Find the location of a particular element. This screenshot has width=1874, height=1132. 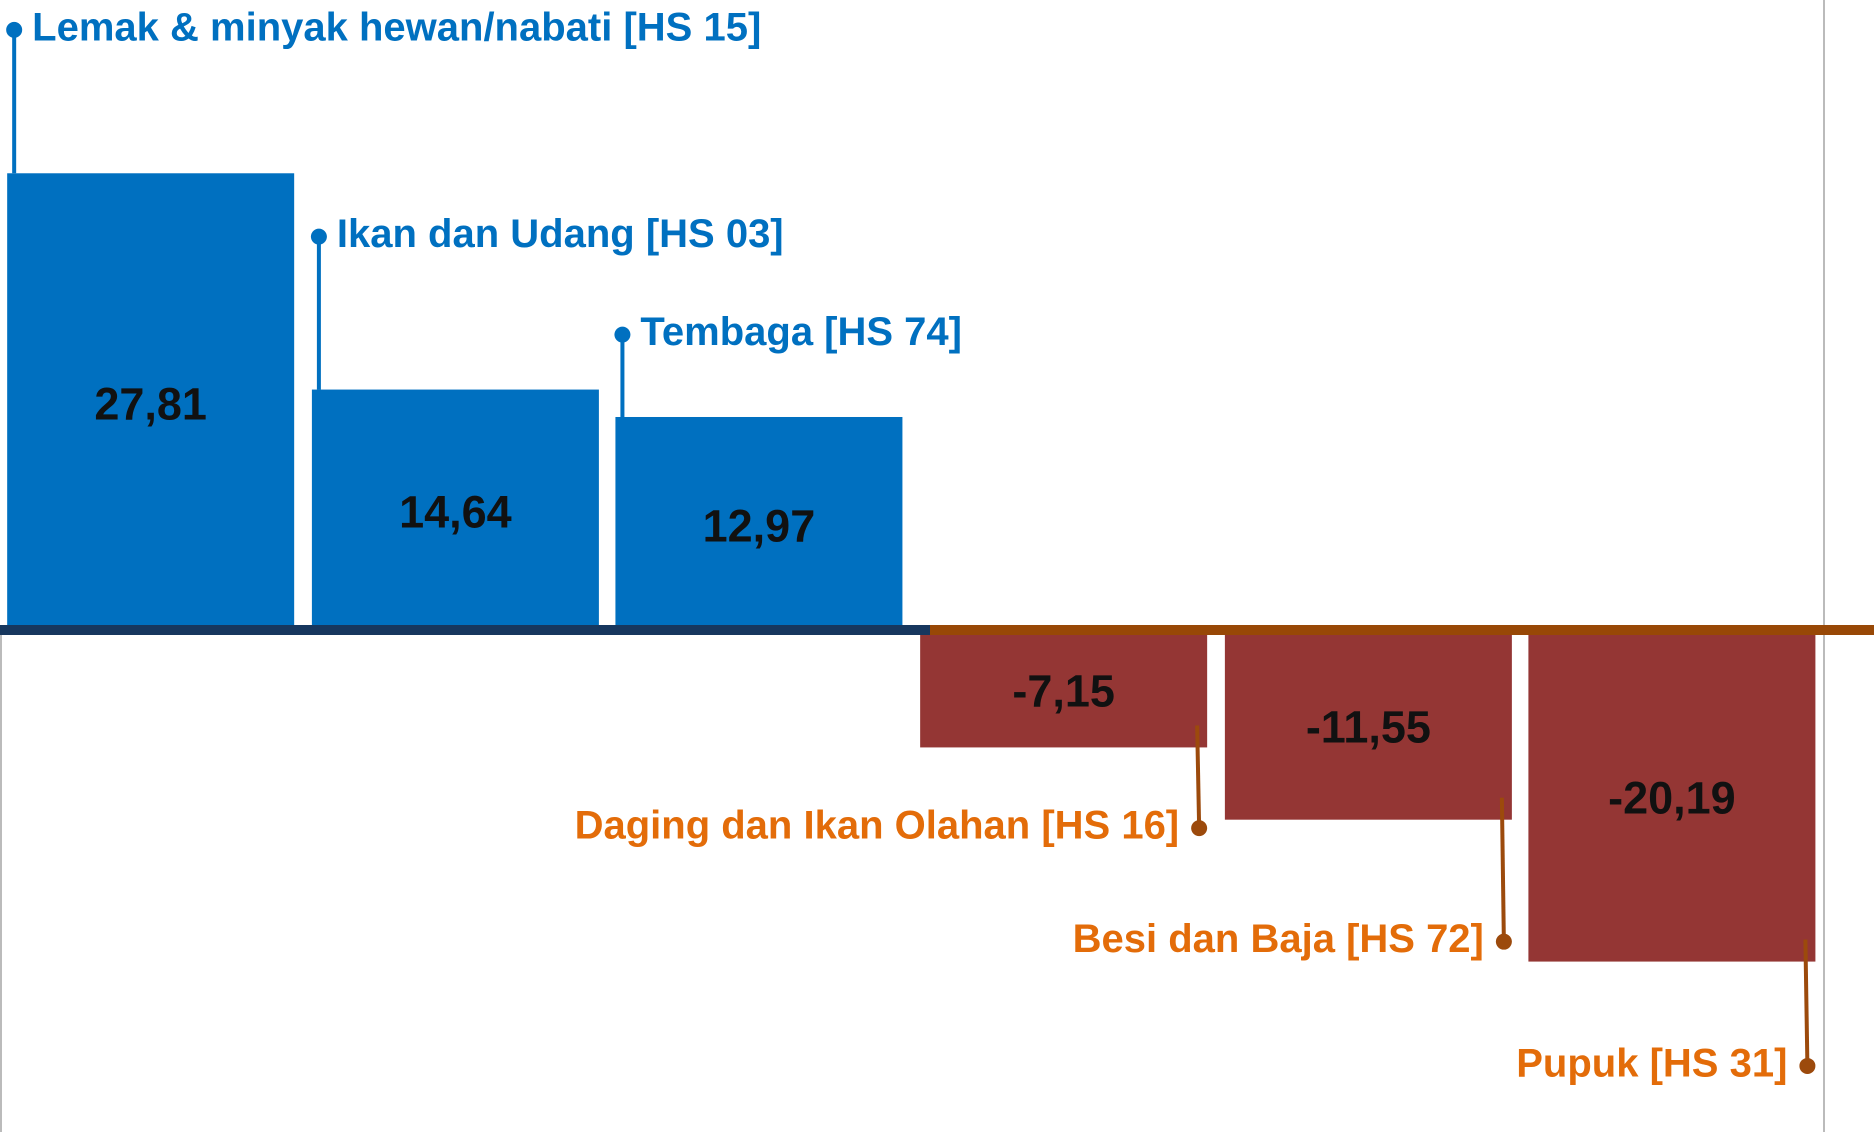

category-label: Pupuk [HS 31] is located at coordinates (1651, 1064).